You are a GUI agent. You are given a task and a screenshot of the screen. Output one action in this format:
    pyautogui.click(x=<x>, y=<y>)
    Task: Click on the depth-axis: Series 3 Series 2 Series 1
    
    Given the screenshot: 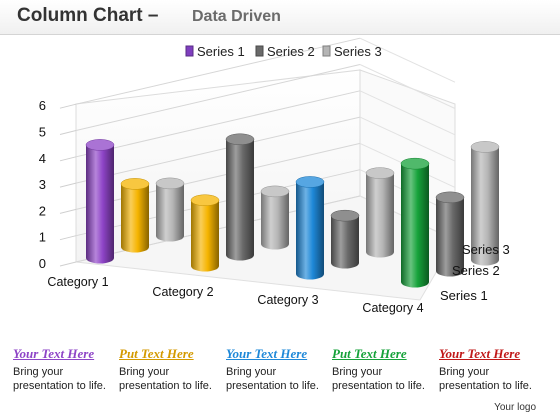 What is the action you would take?
    pyautogui.click(x=475, y=272)
    